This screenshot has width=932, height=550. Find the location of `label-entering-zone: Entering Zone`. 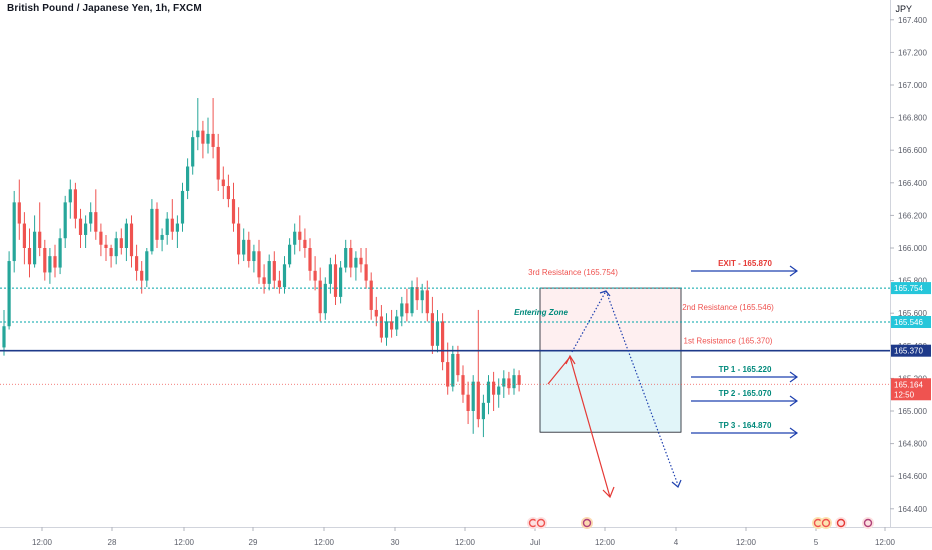

label-entering-zone: Entering Zone is located at coordinates (541, 312).